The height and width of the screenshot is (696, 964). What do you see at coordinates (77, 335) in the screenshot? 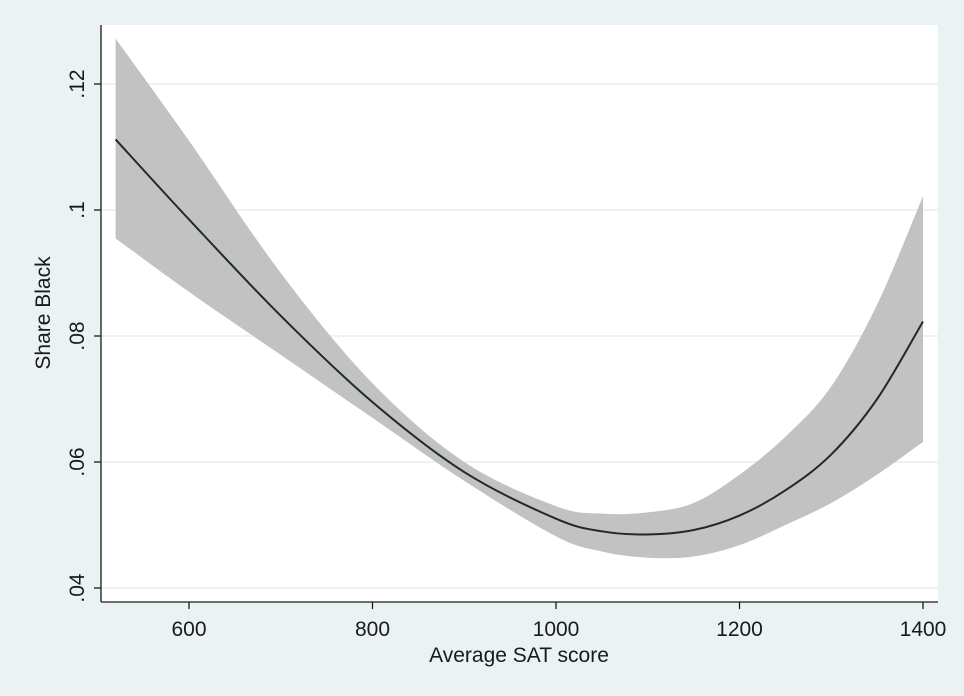
I see `y-tick-label-2: .08` at bounding box center [77, 335].